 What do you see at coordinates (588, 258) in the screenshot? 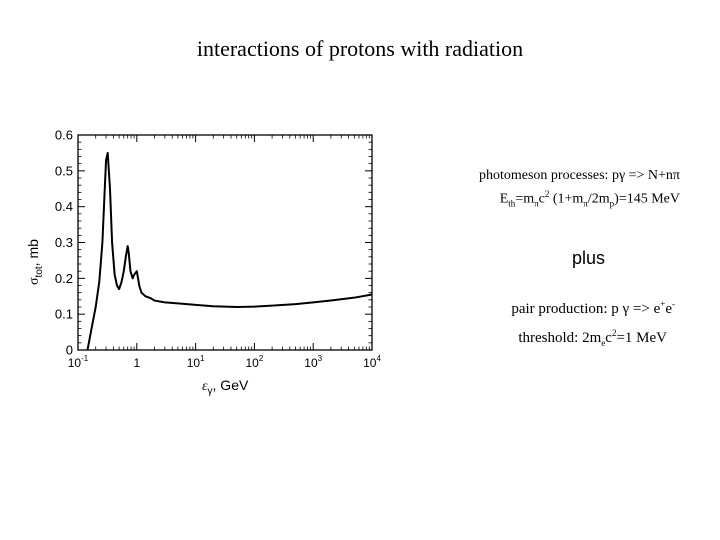
I see `plus-label: plus` at bounding box center [588, 258].